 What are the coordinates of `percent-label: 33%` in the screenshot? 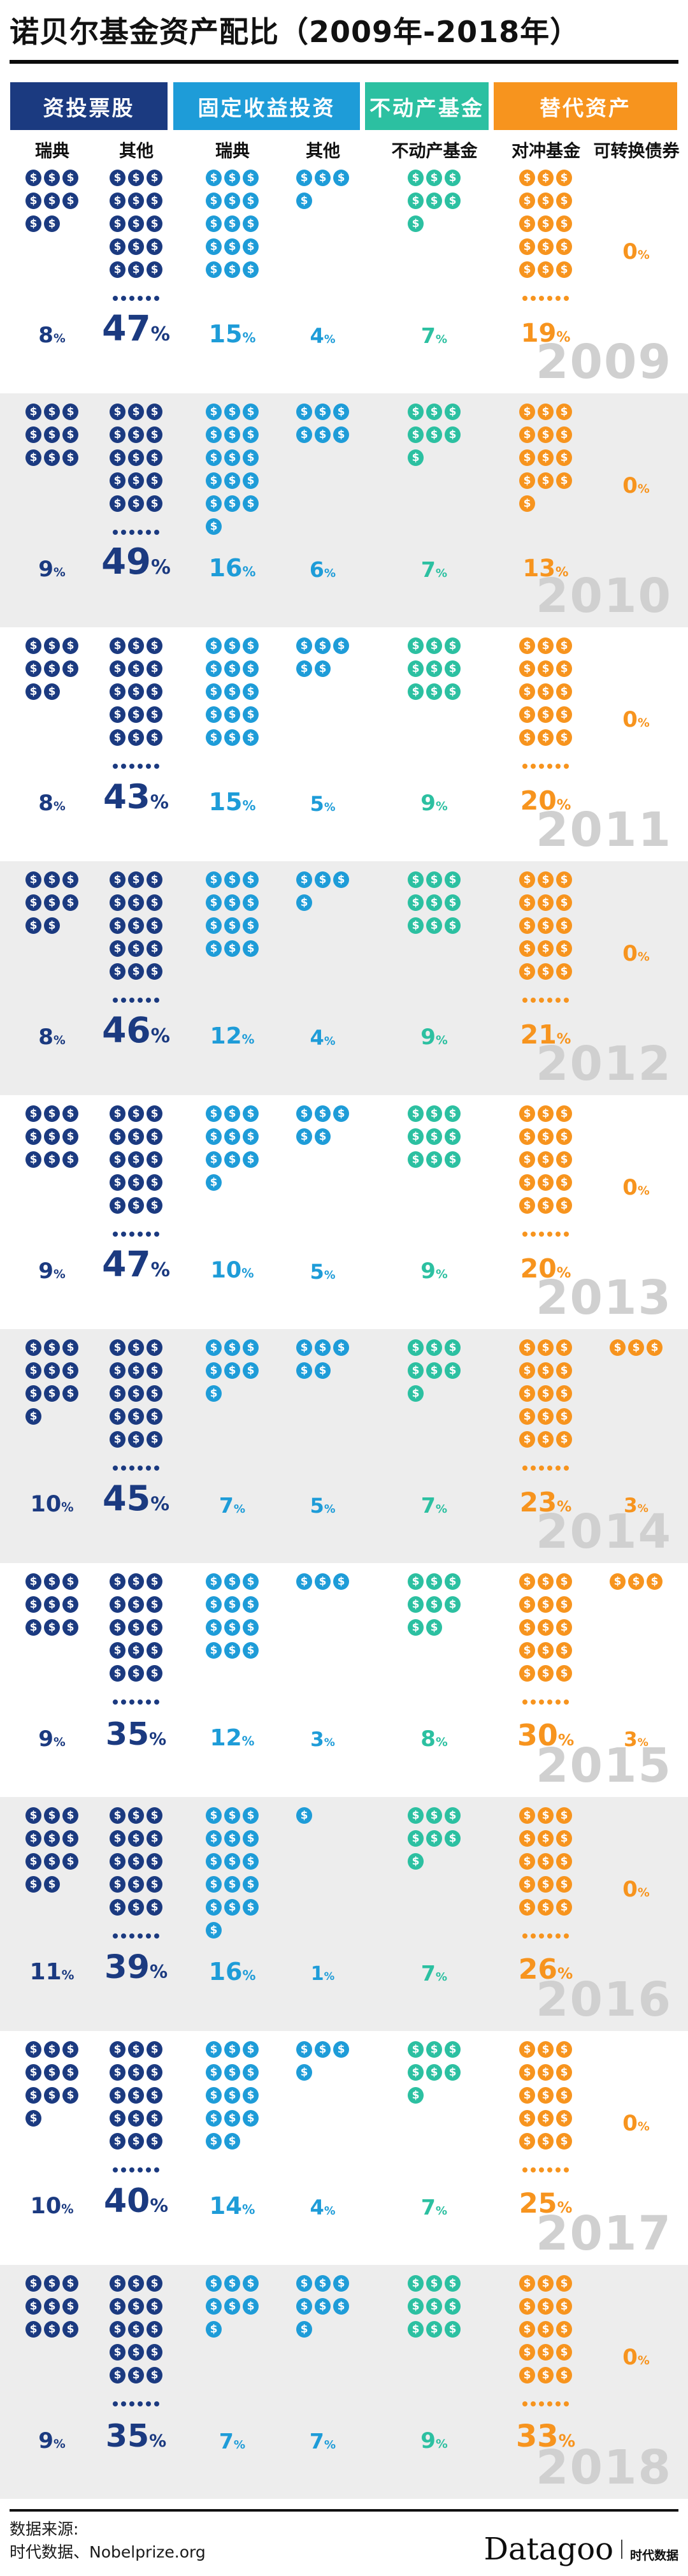 It's located at (545, 2436).